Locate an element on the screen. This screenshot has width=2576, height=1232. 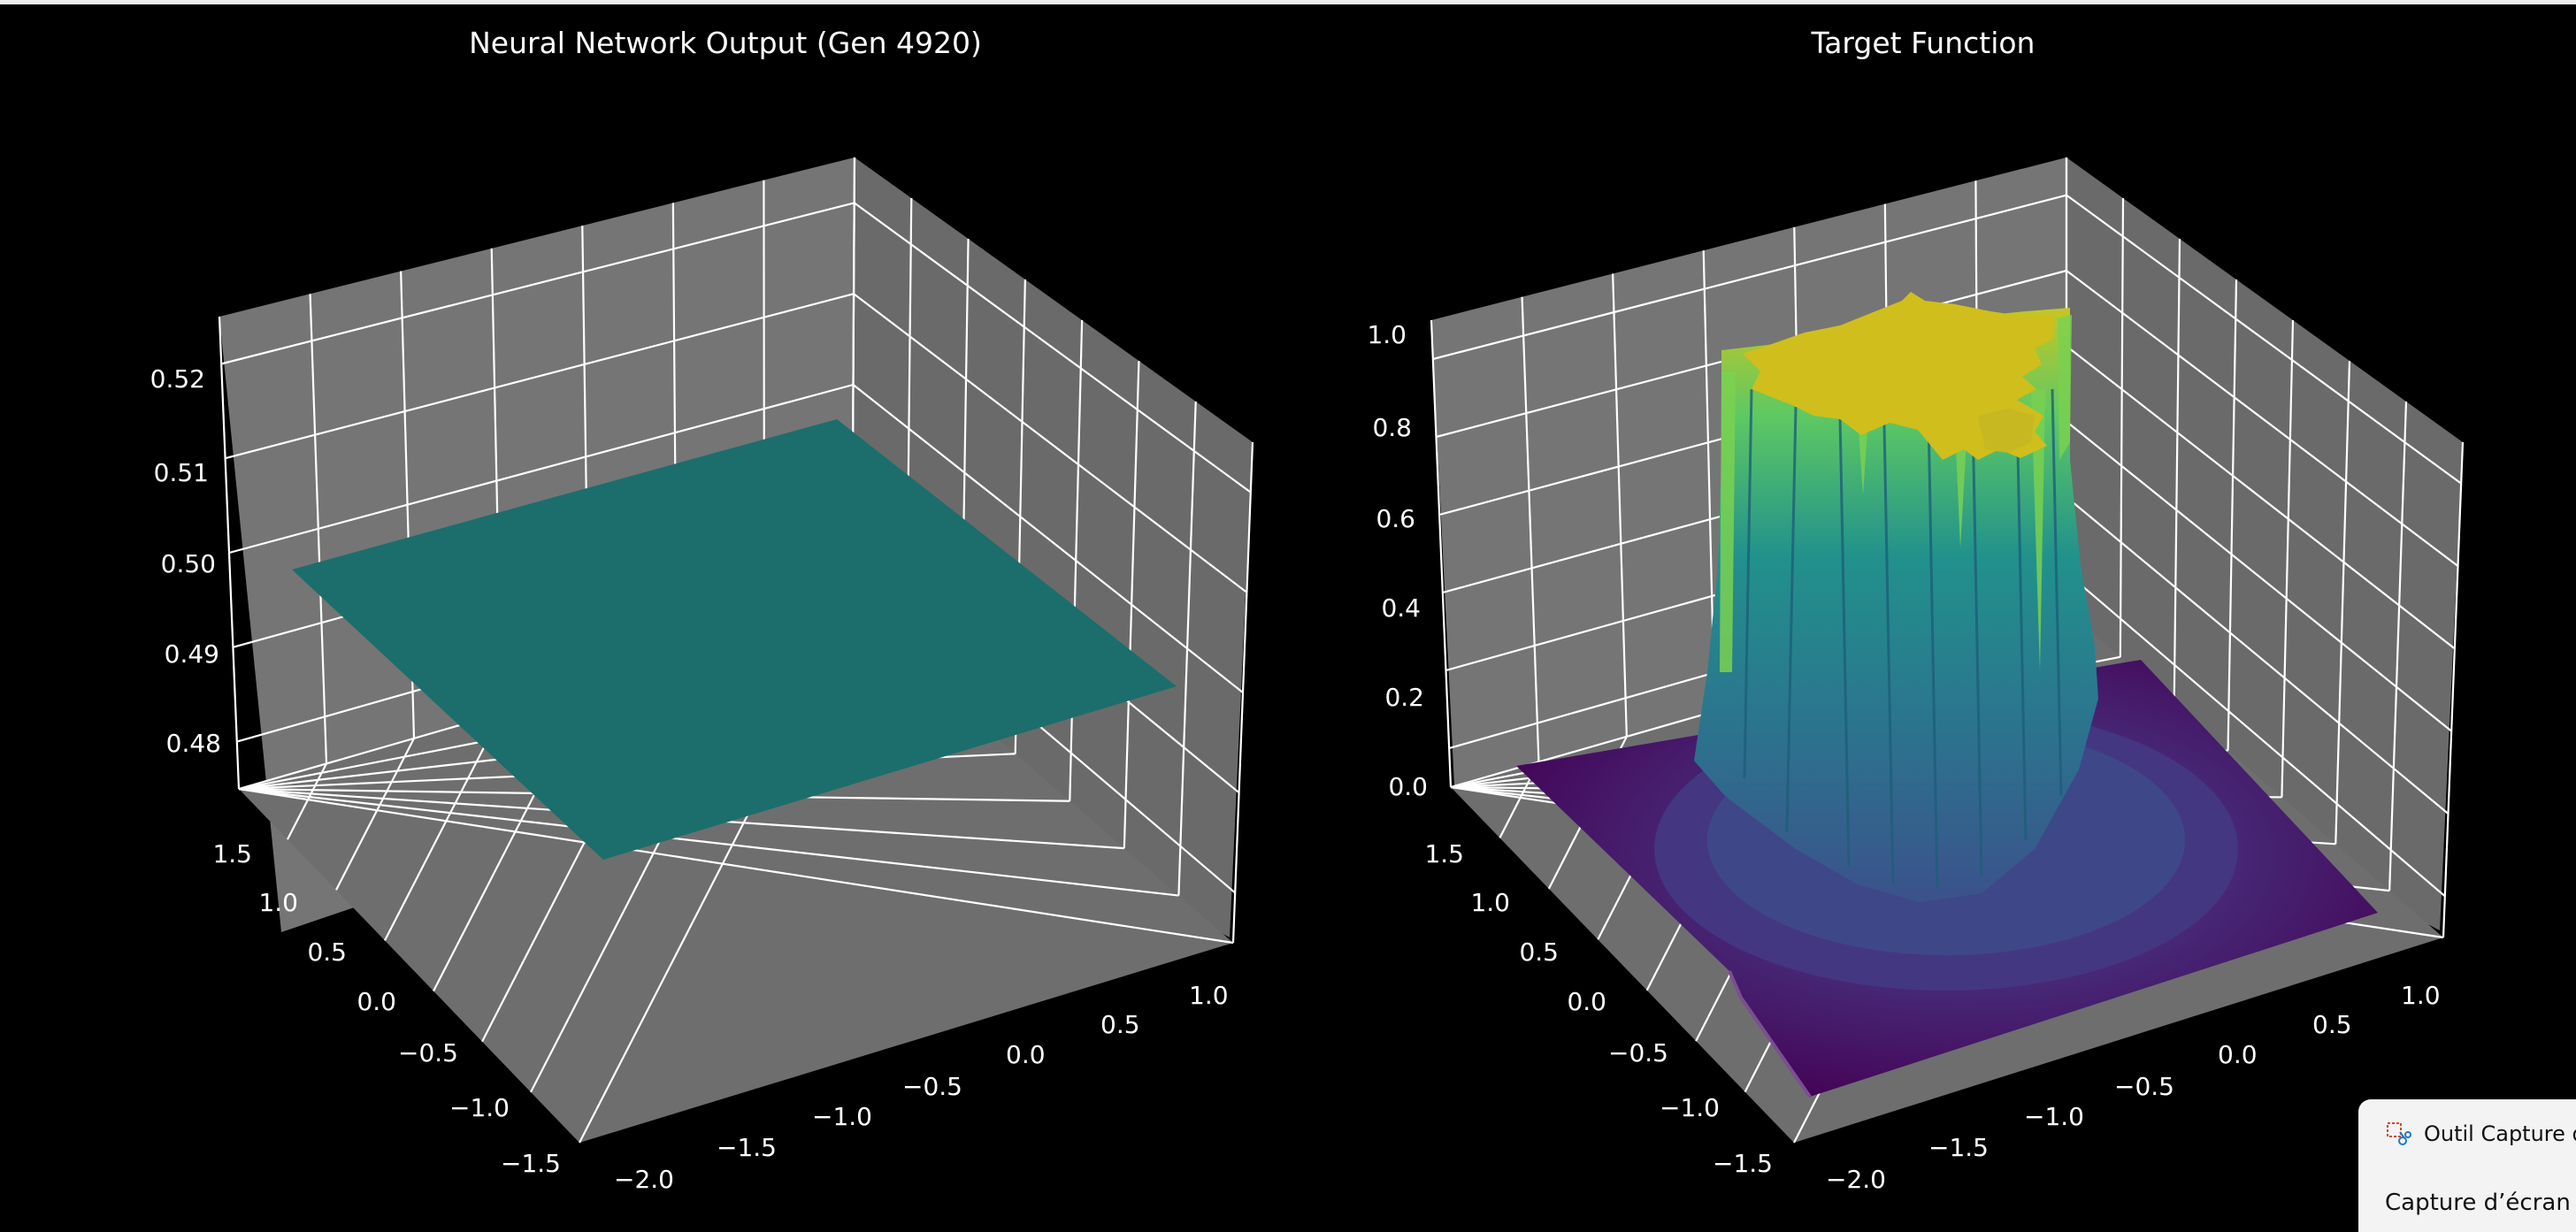
left-z-tick-labels: 0.48 0.49 0.50 0.51 0.52 is located at coordinates (185, 561).